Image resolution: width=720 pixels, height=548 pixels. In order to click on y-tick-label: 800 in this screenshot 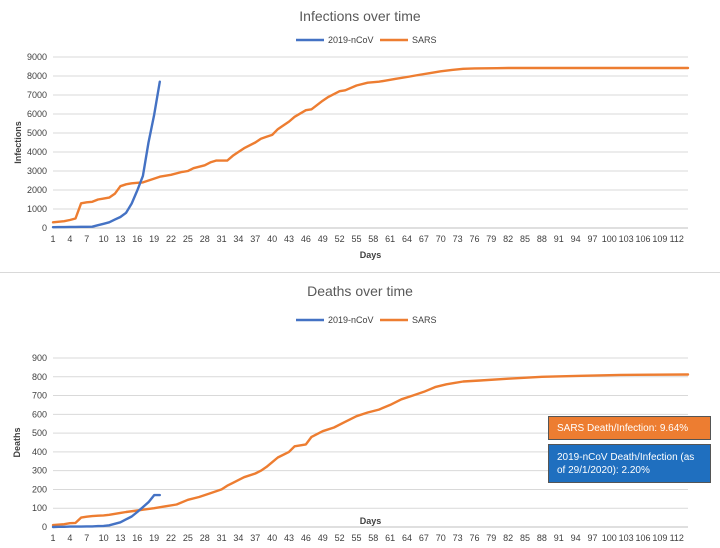, I will do `click(39, 377)`.